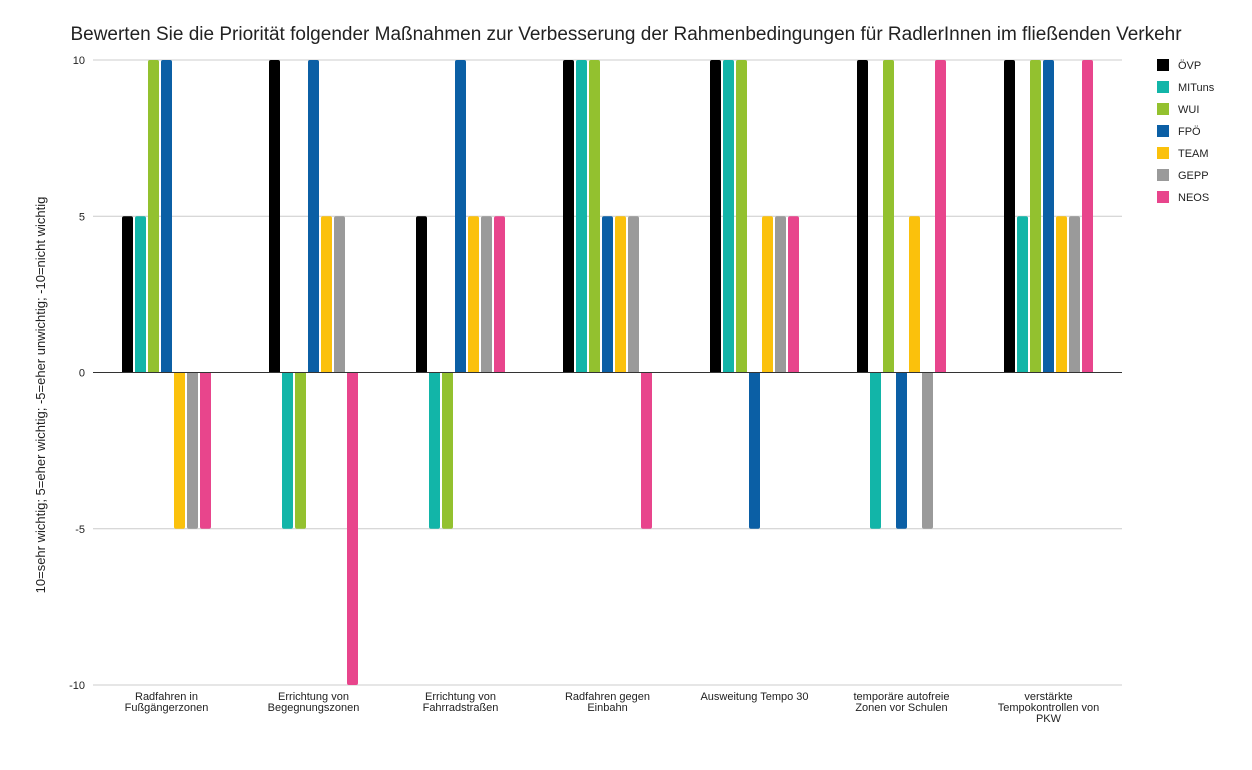 This screenshot has height=770, width=1252. I want to click on x-category-label: Zonen vor Schulen, so click(901, 708).